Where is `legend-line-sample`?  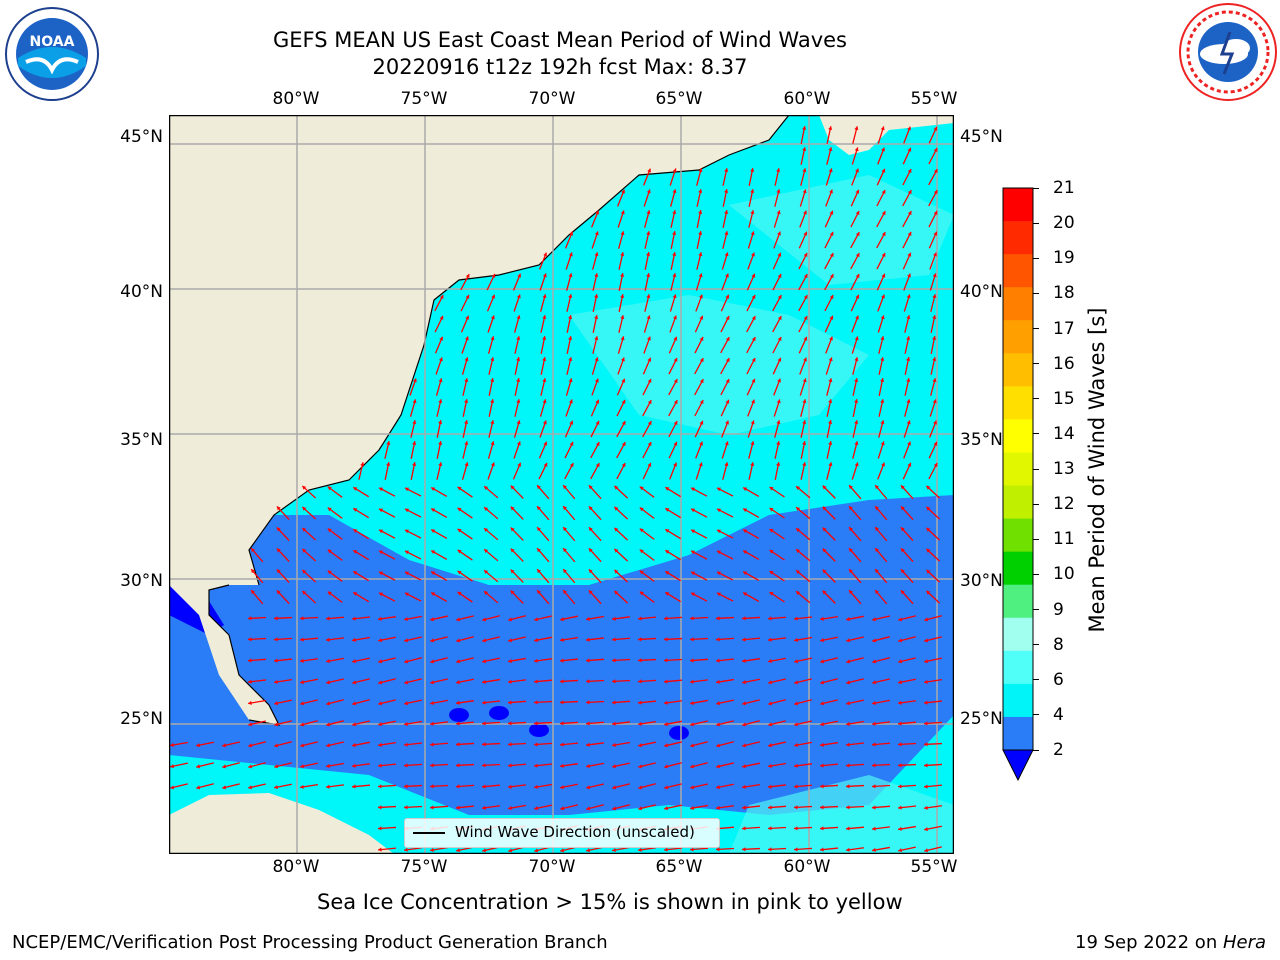
legend-line-sample is located at coordinates (429, 833).